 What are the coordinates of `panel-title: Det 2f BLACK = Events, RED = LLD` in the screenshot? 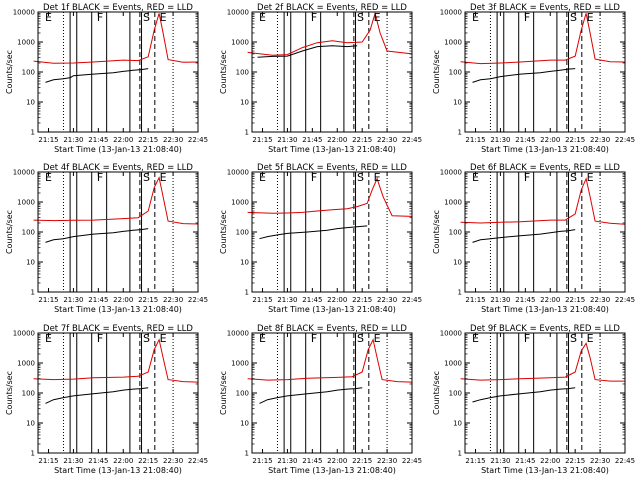 It's located at (332, 8).